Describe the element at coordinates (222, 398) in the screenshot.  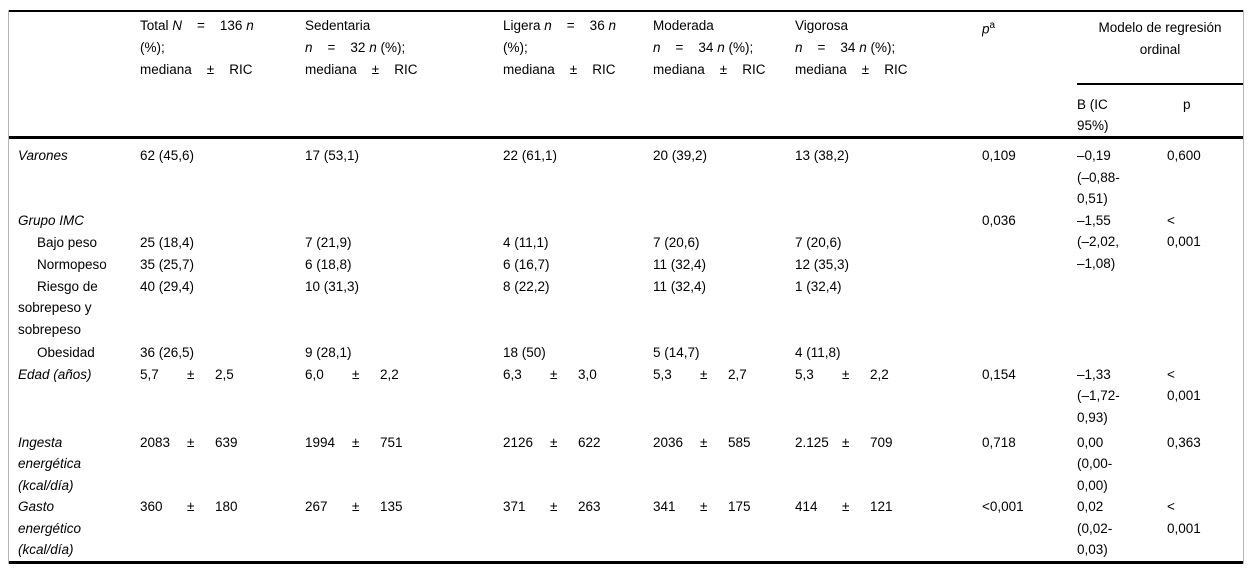
I see `cell-total-edad-anos: 5,7 ±2,5` at that location.